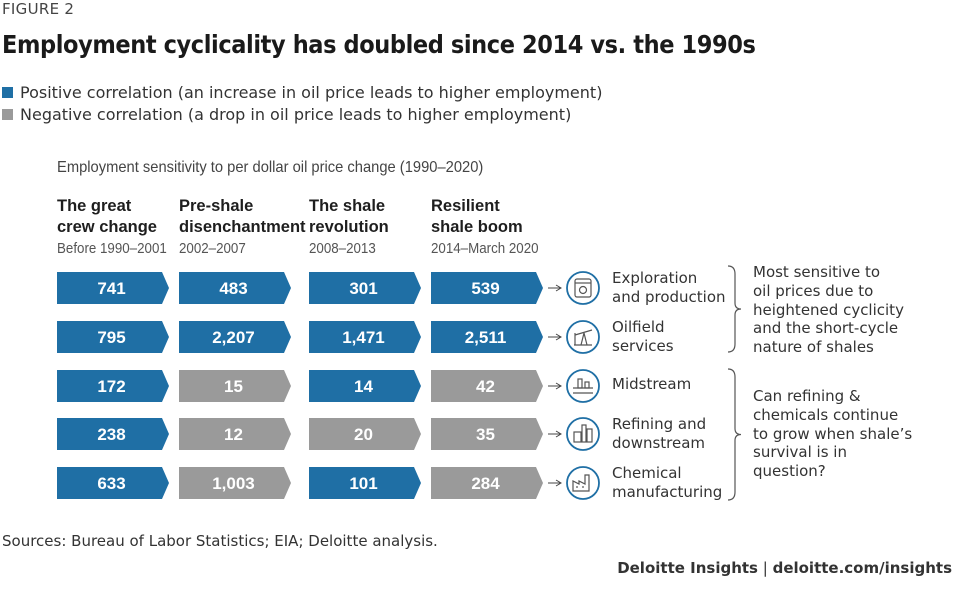 This screenshot has width=958, height=594. Describe the element at coordinates (38, 9) in the screenshot. I see `figure-label: FIGURE 2` at that location.